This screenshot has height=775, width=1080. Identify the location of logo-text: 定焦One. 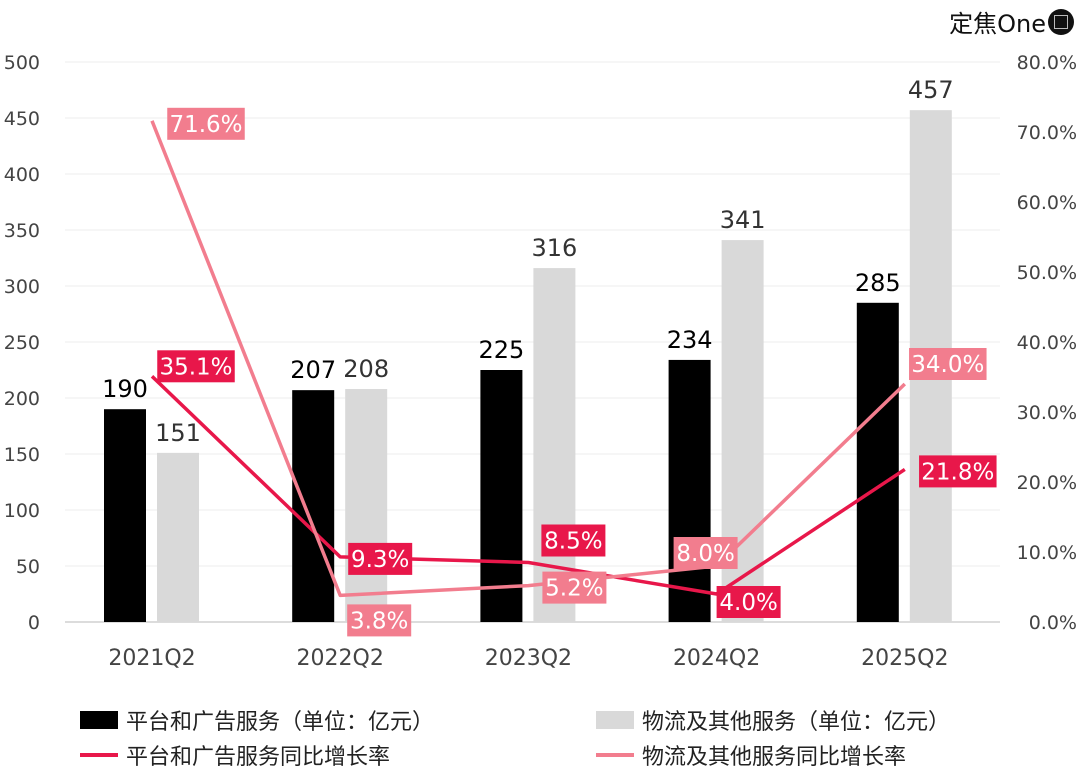
(997, 24).